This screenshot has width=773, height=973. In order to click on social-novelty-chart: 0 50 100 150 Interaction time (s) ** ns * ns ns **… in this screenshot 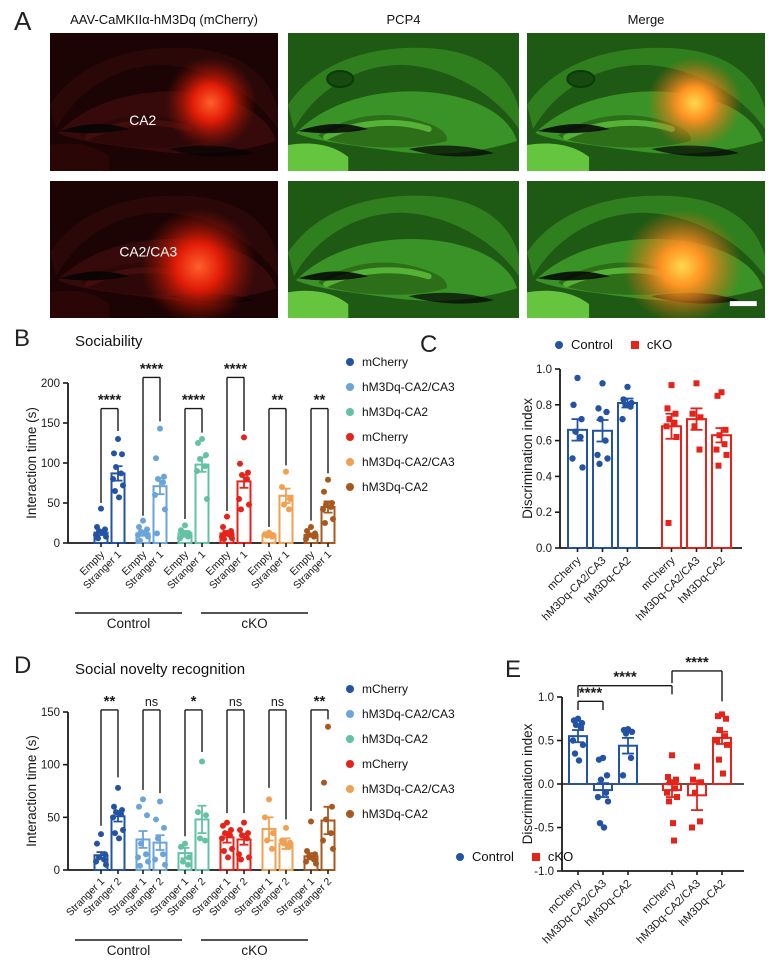, I will do `click(180, 825)`.